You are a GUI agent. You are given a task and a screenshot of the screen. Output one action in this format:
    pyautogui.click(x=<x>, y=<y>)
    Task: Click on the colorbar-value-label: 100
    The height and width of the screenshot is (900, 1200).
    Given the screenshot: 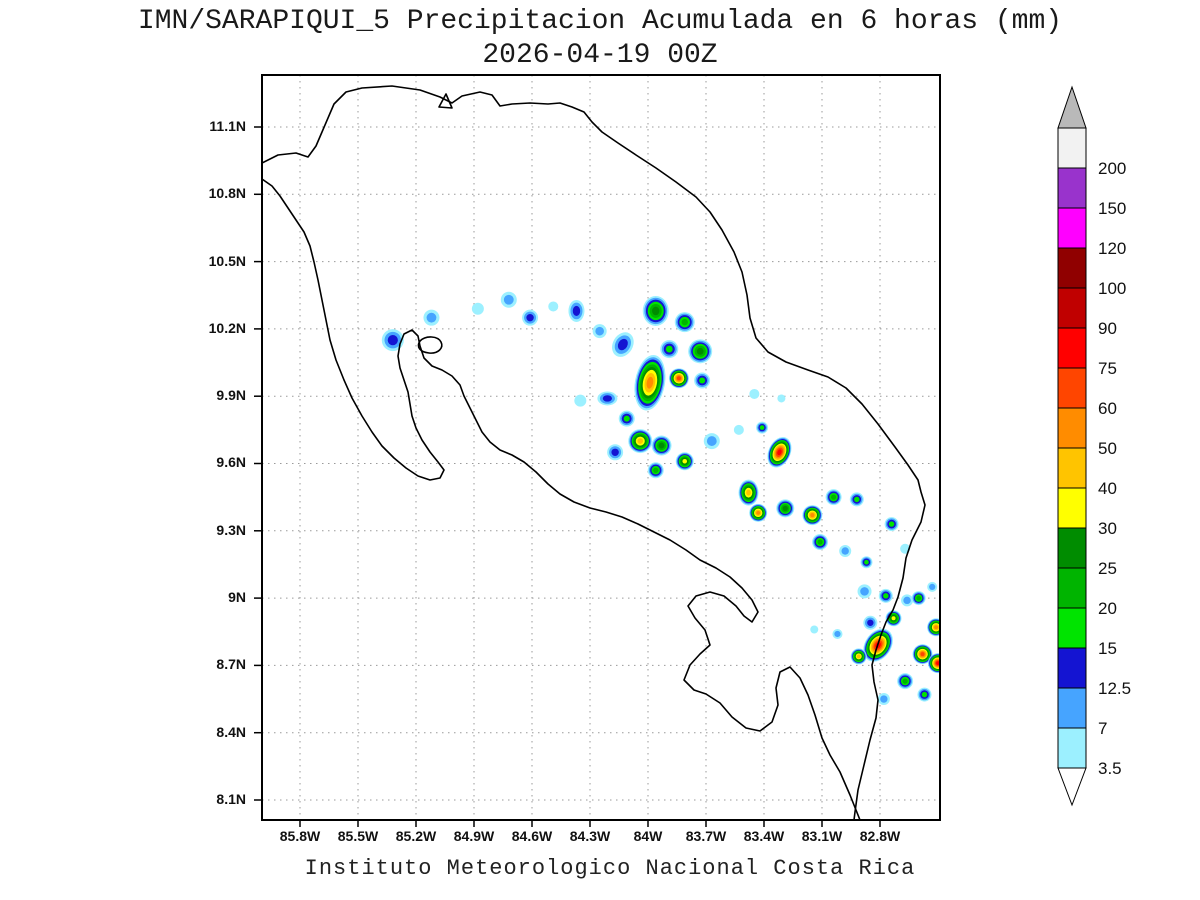 What is the action you would take?
    pyautogui.click(x=1112, y=288)
    